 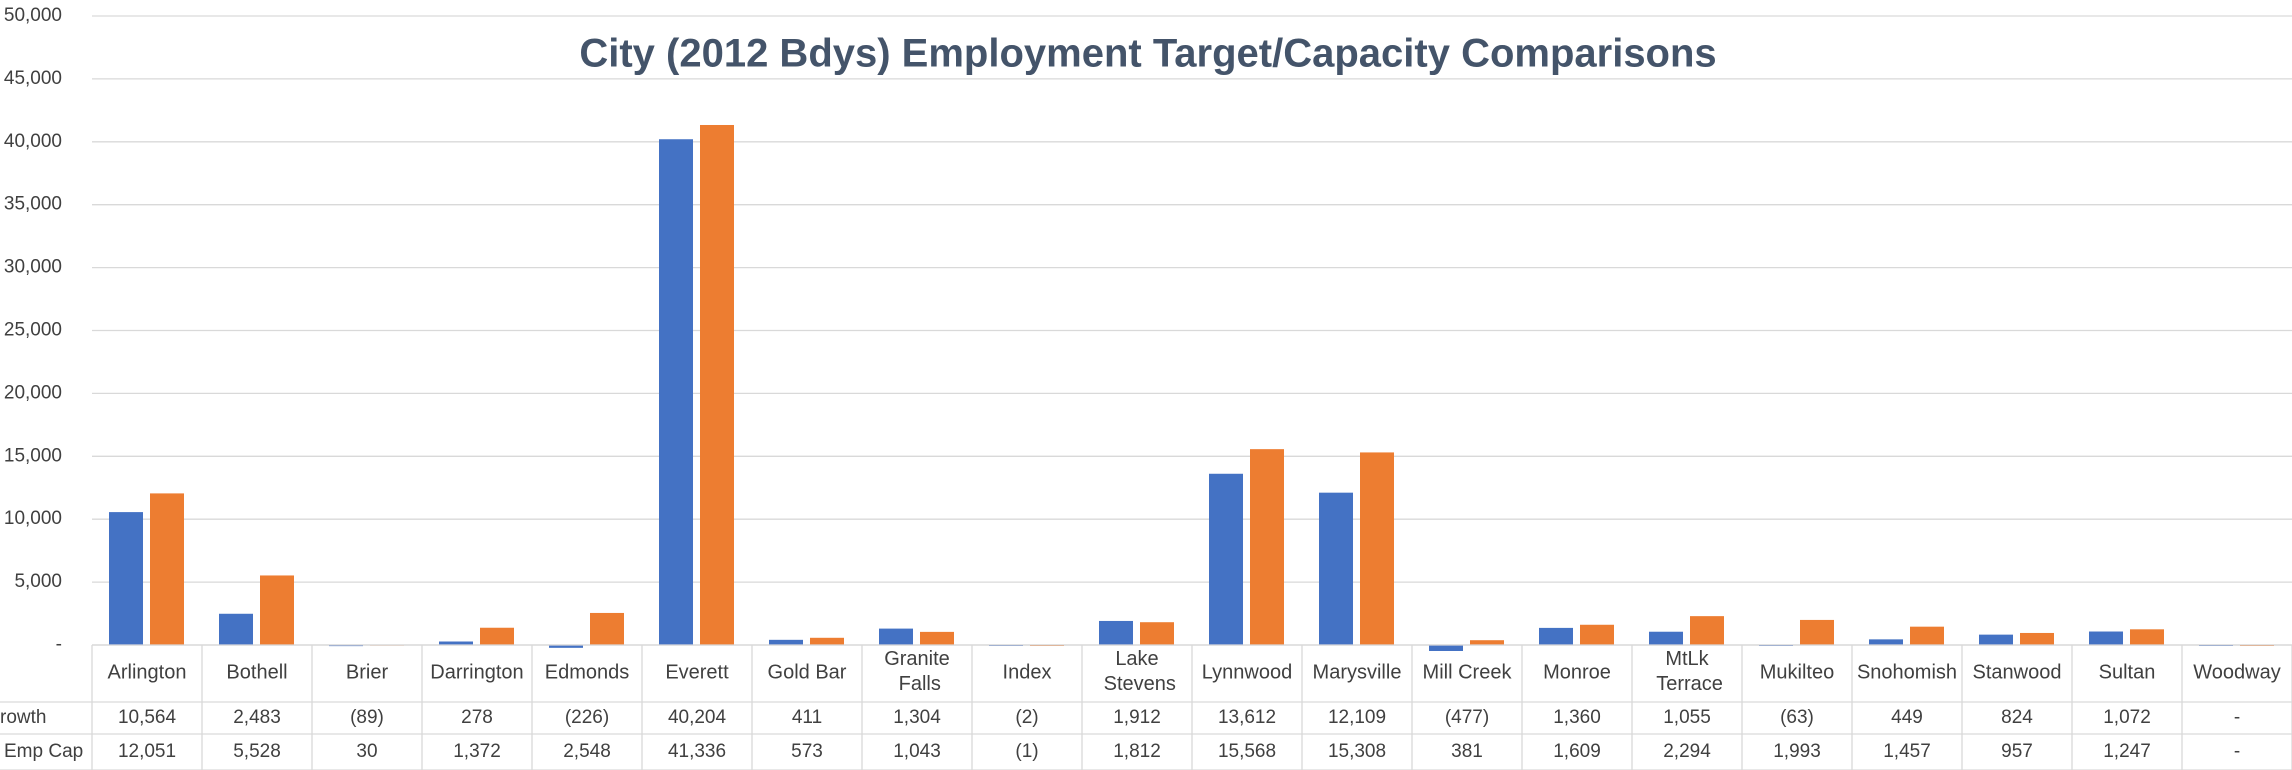 What do you see at coordinates (23, 717) in the screenshot?
I see `legend-label: rowth` at bounding box center [23, 717].